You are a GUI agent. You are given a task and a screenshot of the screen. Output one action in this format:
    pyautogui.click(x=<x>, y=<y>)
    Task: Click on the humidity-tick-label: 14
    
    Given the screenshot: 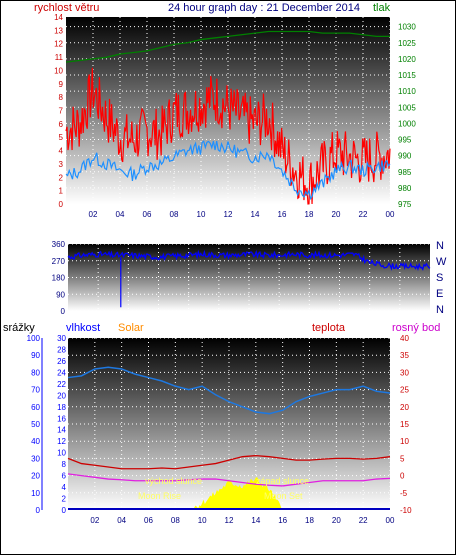 What is the action you would take?
    pyautogui.click(x=61, y=430)
    